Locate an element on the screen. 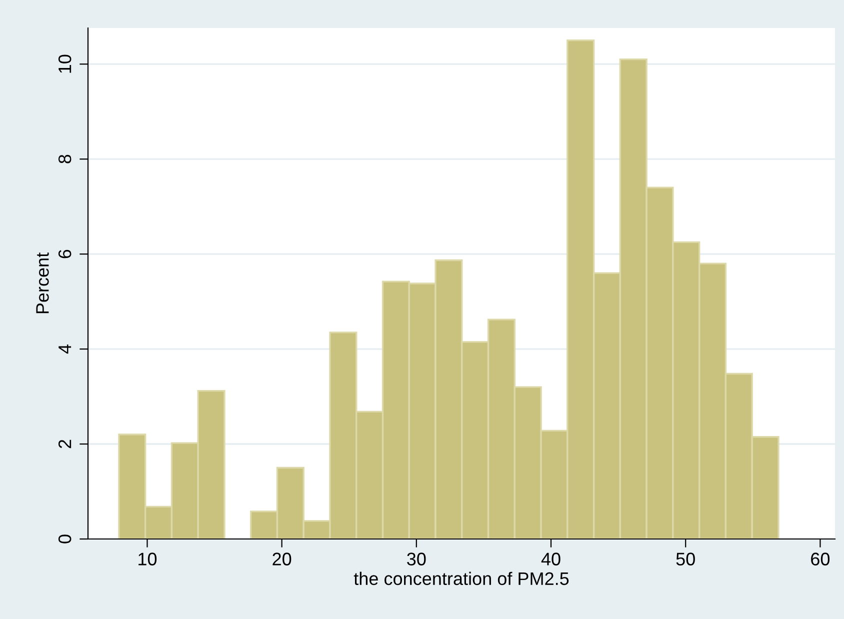 The height and width of the screenshot is (619, 844). y-tick-label: 0 is located at coordinates (65, 539).